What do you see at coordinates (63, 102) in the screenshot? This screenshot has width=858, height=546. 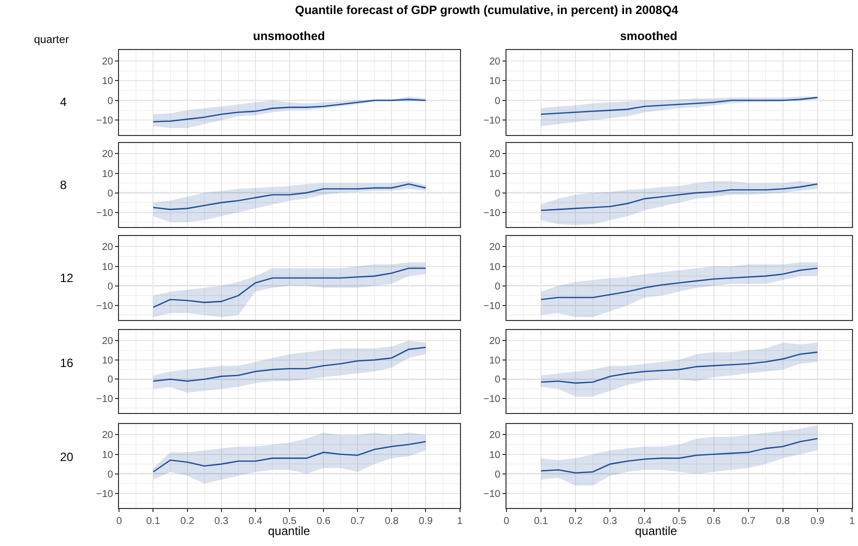 I see `y-axis-title: 4` at bounding box center [63, 102].